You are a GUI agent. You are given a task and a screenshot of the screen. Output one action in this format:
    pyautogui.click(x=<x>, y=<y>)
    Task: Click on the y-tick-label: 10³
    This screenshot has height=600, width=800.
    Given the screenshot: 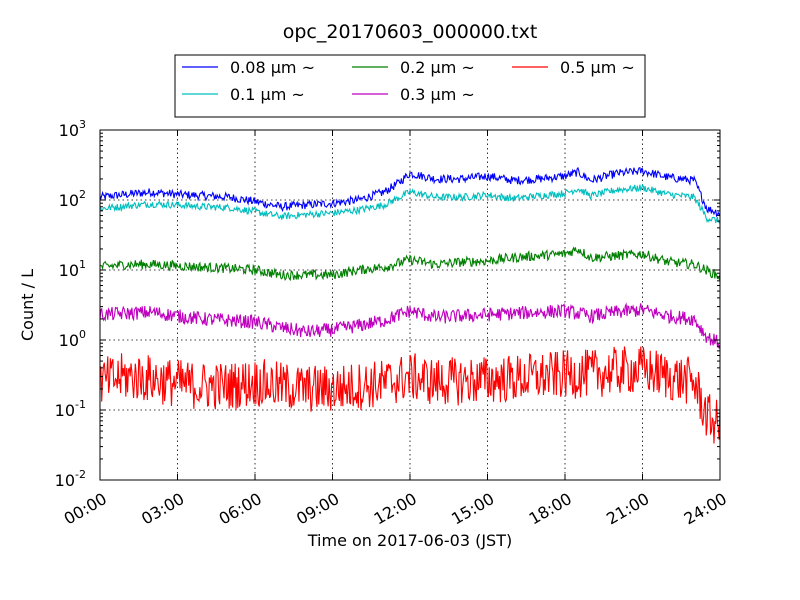 What is the action you would take?
    pyautogui.click(x=72, y=129)
    